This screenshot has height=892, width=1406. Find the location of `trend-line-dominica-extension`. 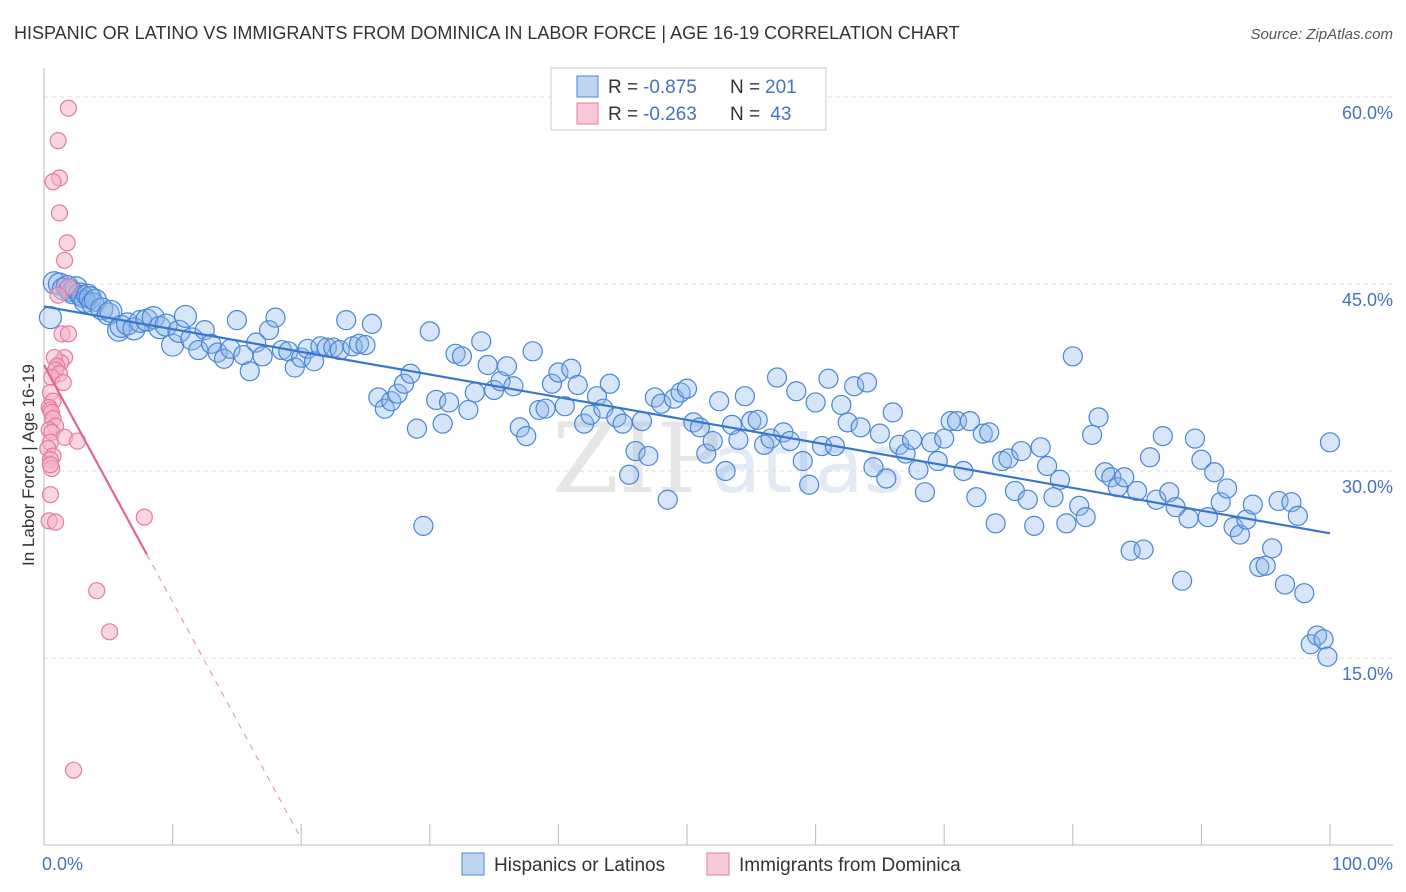

trend-line-dominica-extension is located at coordinates (224, 697).